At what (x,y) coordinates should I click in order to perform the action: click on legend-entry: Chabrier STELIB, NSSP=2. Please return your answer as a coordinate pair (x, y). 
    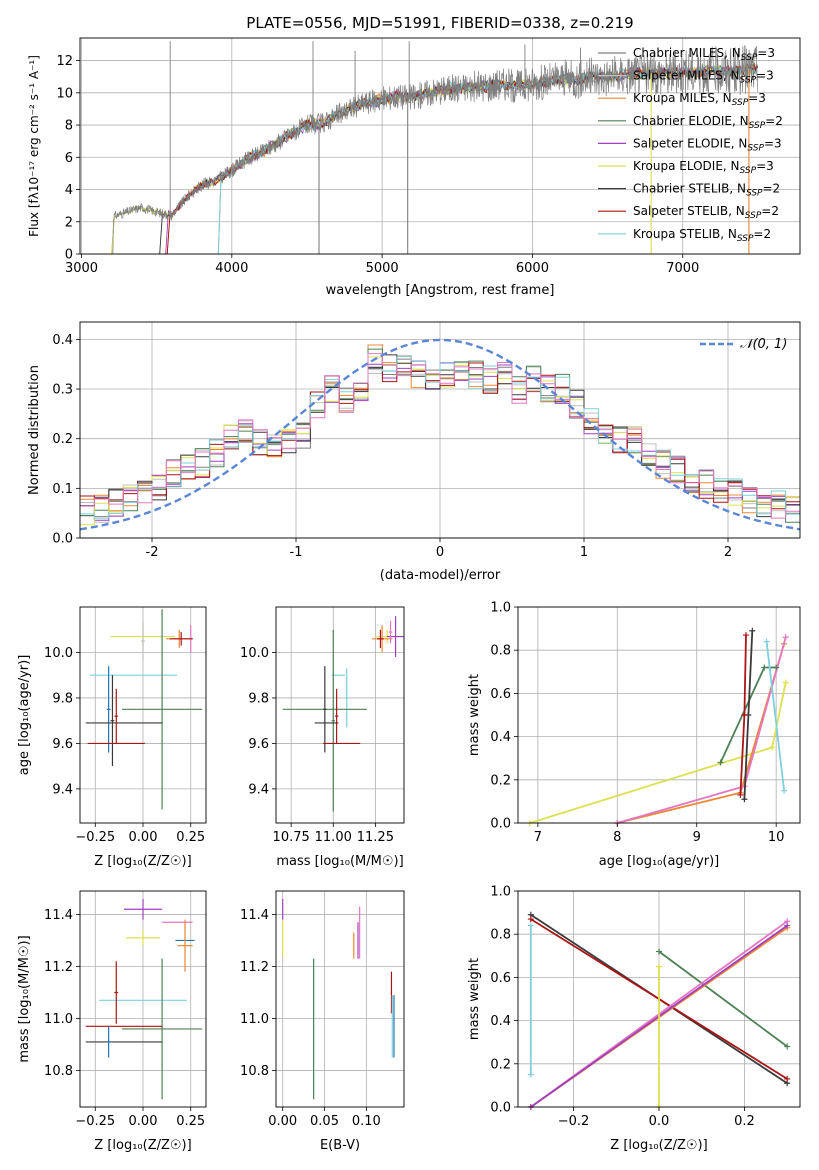
    Looking at the image, I should click on (706, 190).